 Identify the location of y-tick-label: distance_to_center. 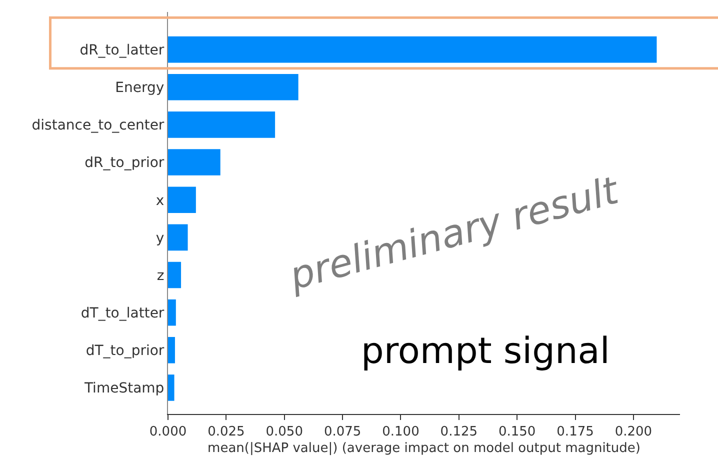
(98, 126).